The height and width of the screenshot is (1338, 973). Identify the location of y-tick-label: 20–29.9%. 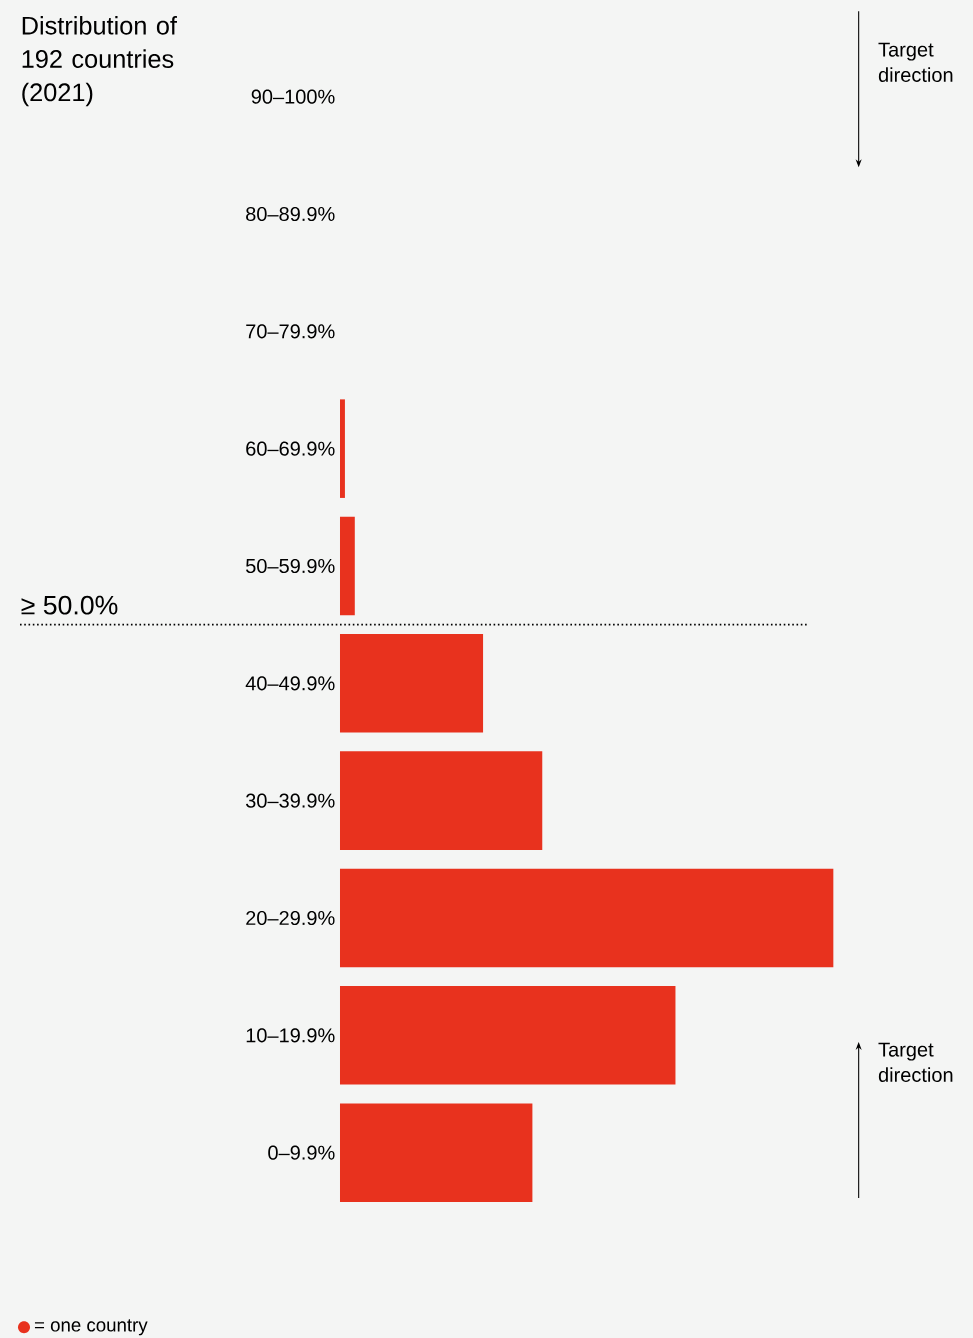
(290, 918).